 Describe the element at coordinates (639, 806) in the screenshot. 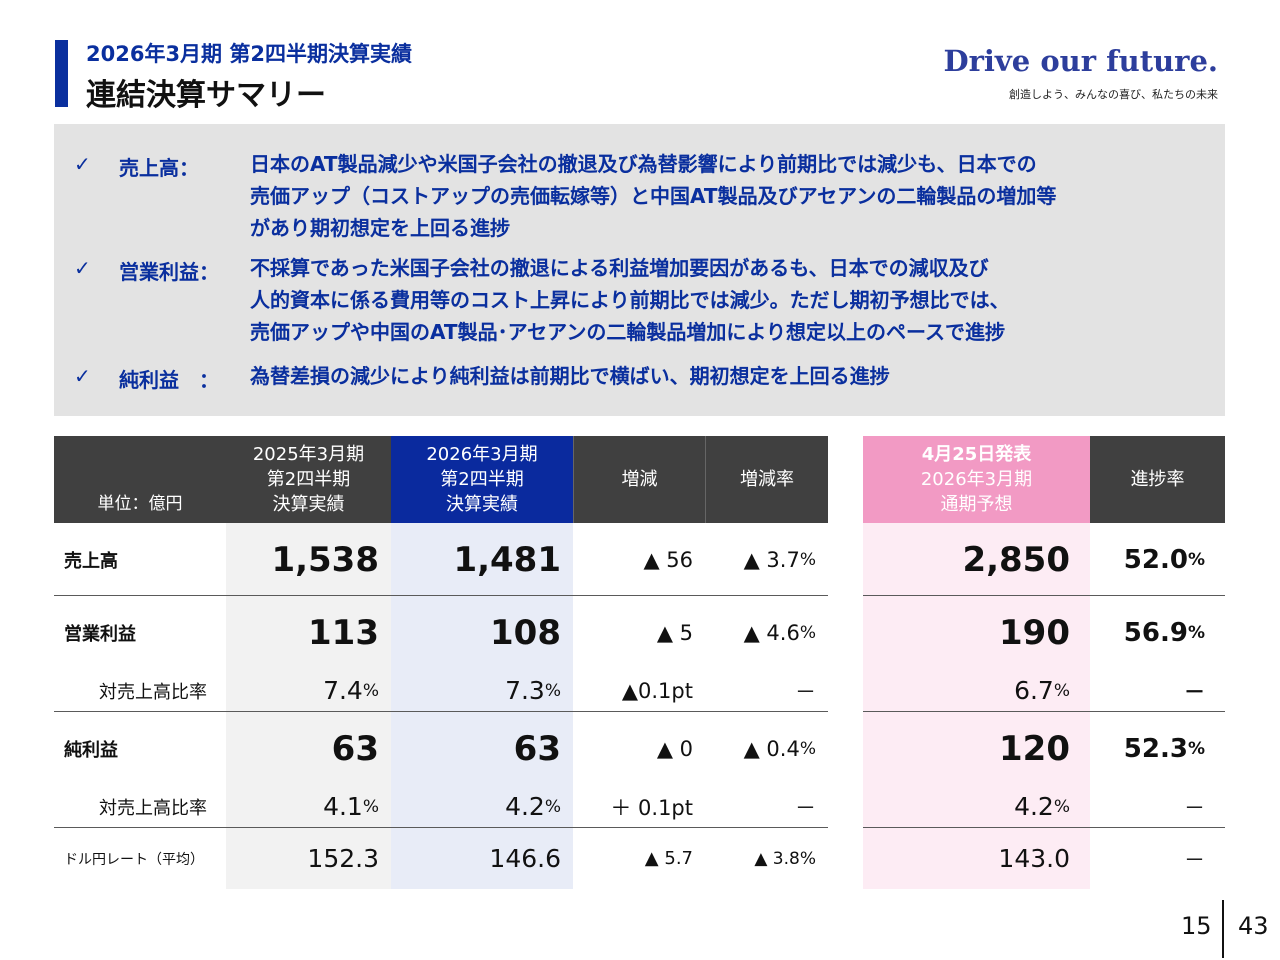

I see `net-ratio-change: ＋ 0.1pt` at that location.